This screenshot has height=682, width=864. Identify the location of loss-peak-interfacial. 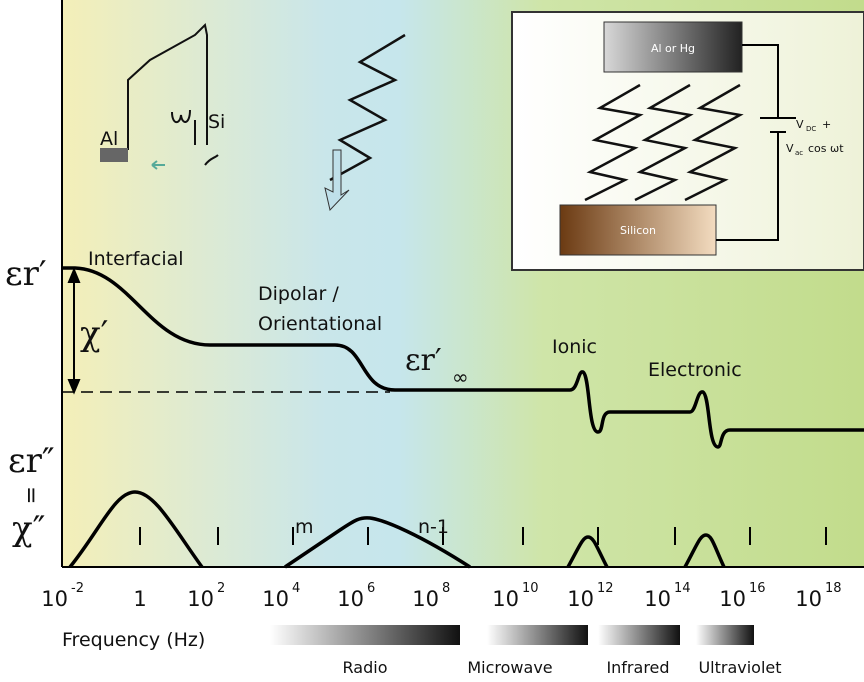
(136, 529).